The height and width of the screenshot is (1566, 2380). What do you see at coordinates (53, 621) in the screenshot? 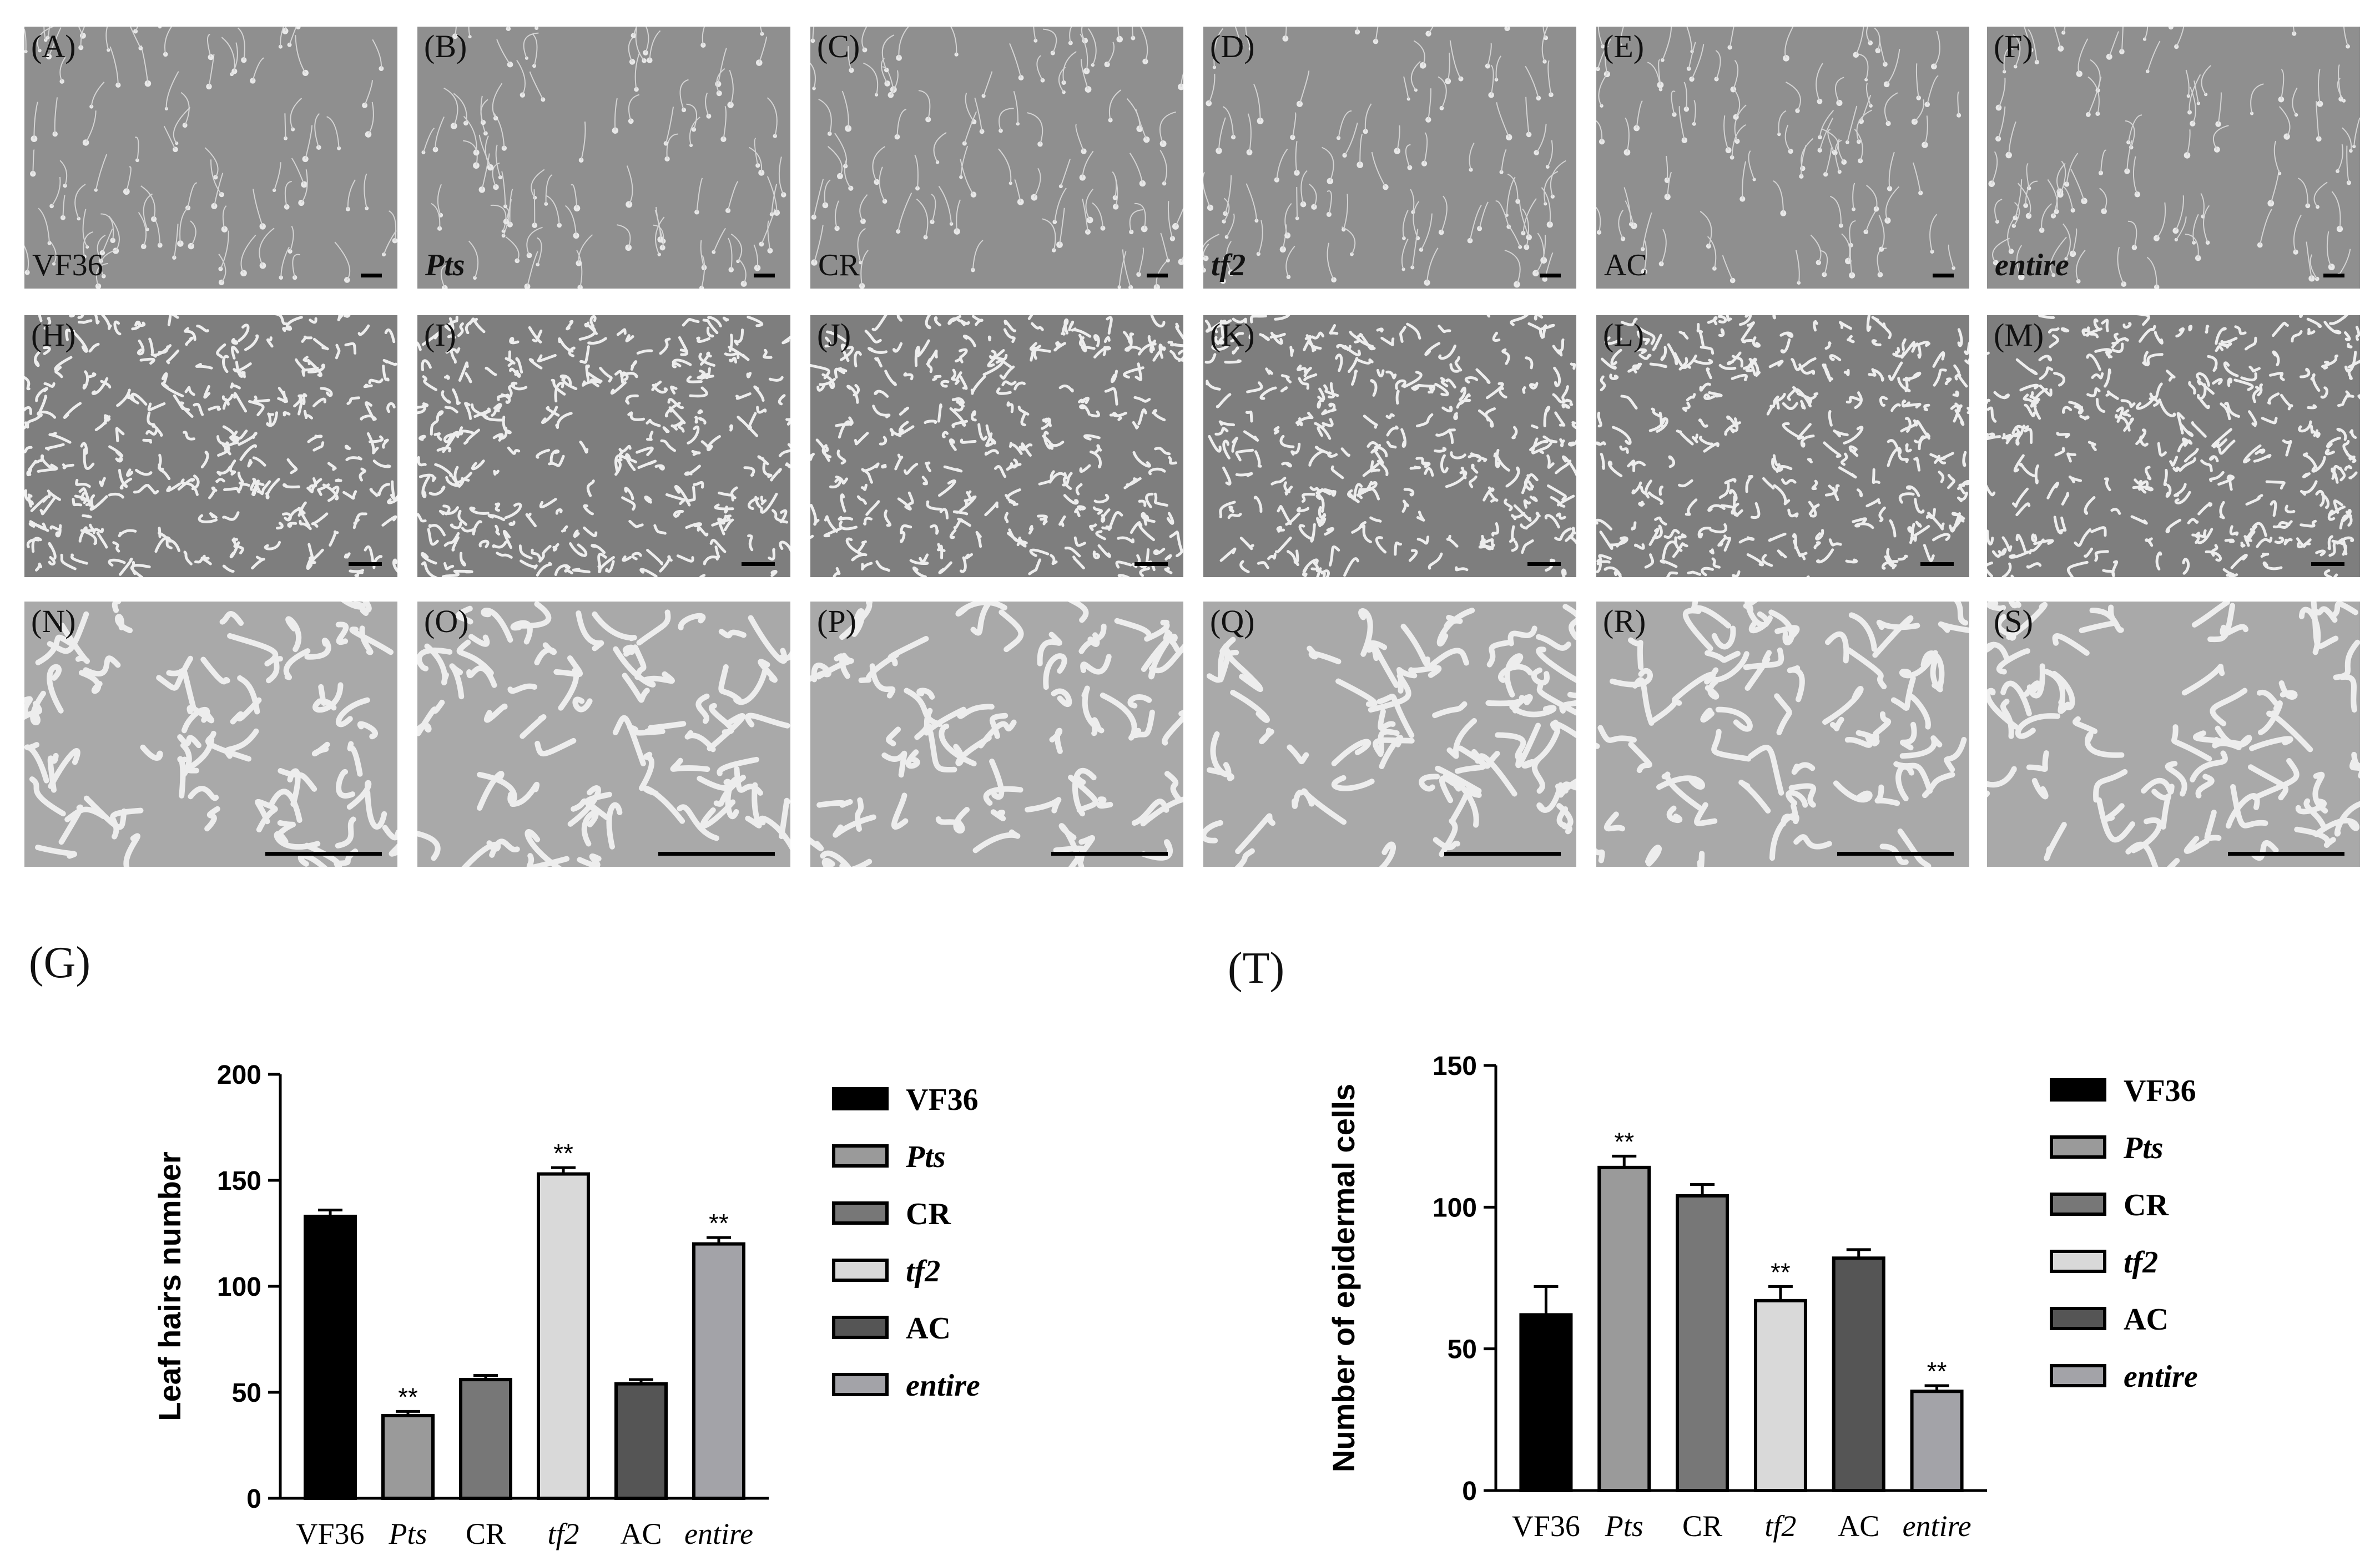
I see `panel-label: (N)` at bounding box center [53, 621].